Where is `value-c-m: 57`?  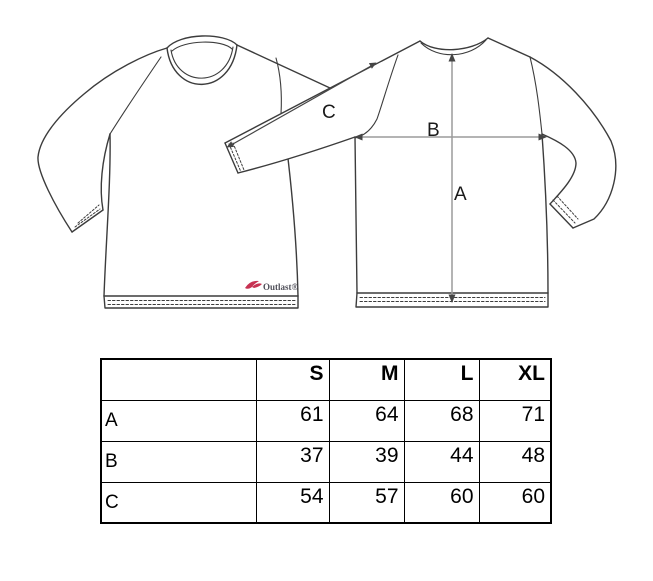
value-c-m: 57 is located at coordinates (366, 502).